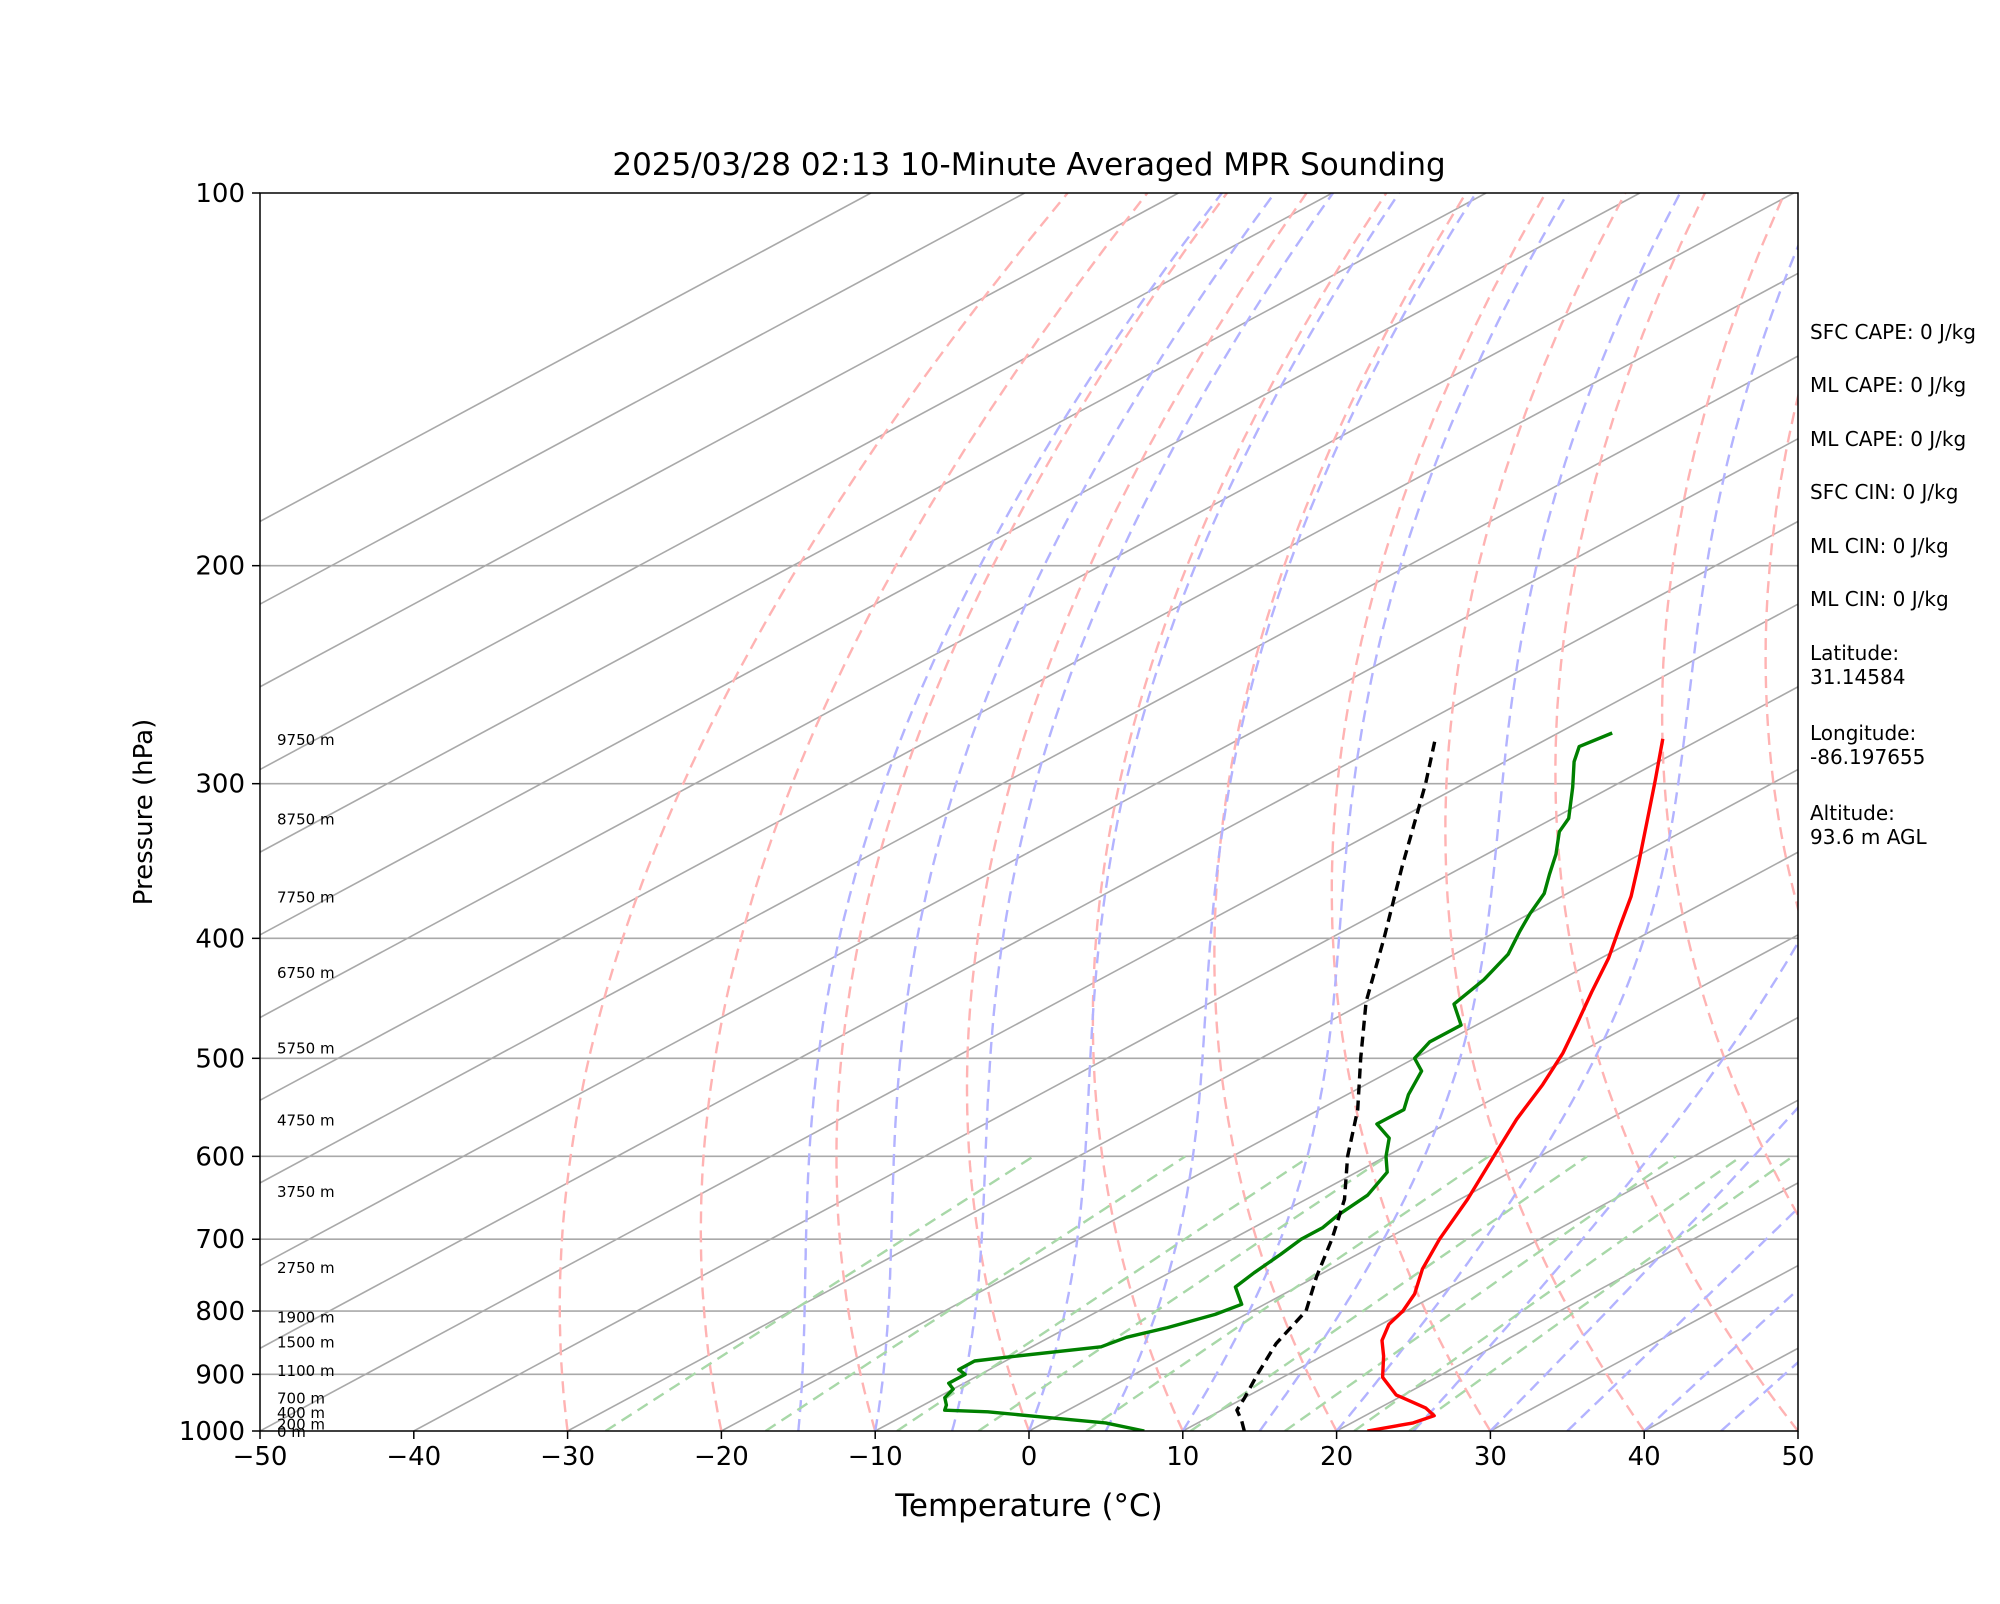 The height and width of the screenshot is (1604, 2000). I want to click on x-tick-label: 0, so click(1029, 1457).